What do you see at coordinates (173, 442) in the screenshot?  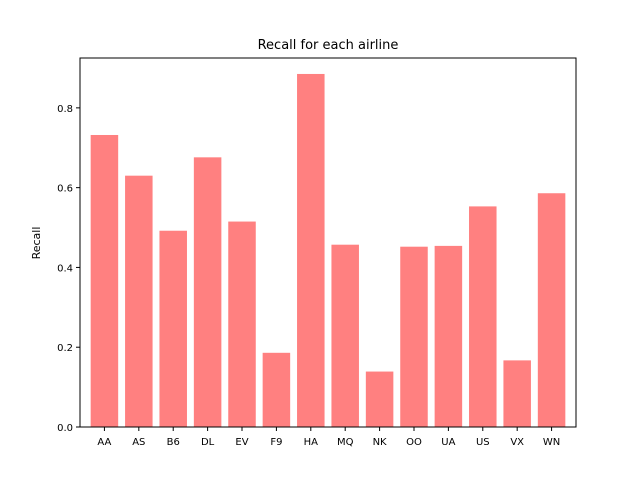 I see `x-tick-label: B6` at bounding box center [173, 442].